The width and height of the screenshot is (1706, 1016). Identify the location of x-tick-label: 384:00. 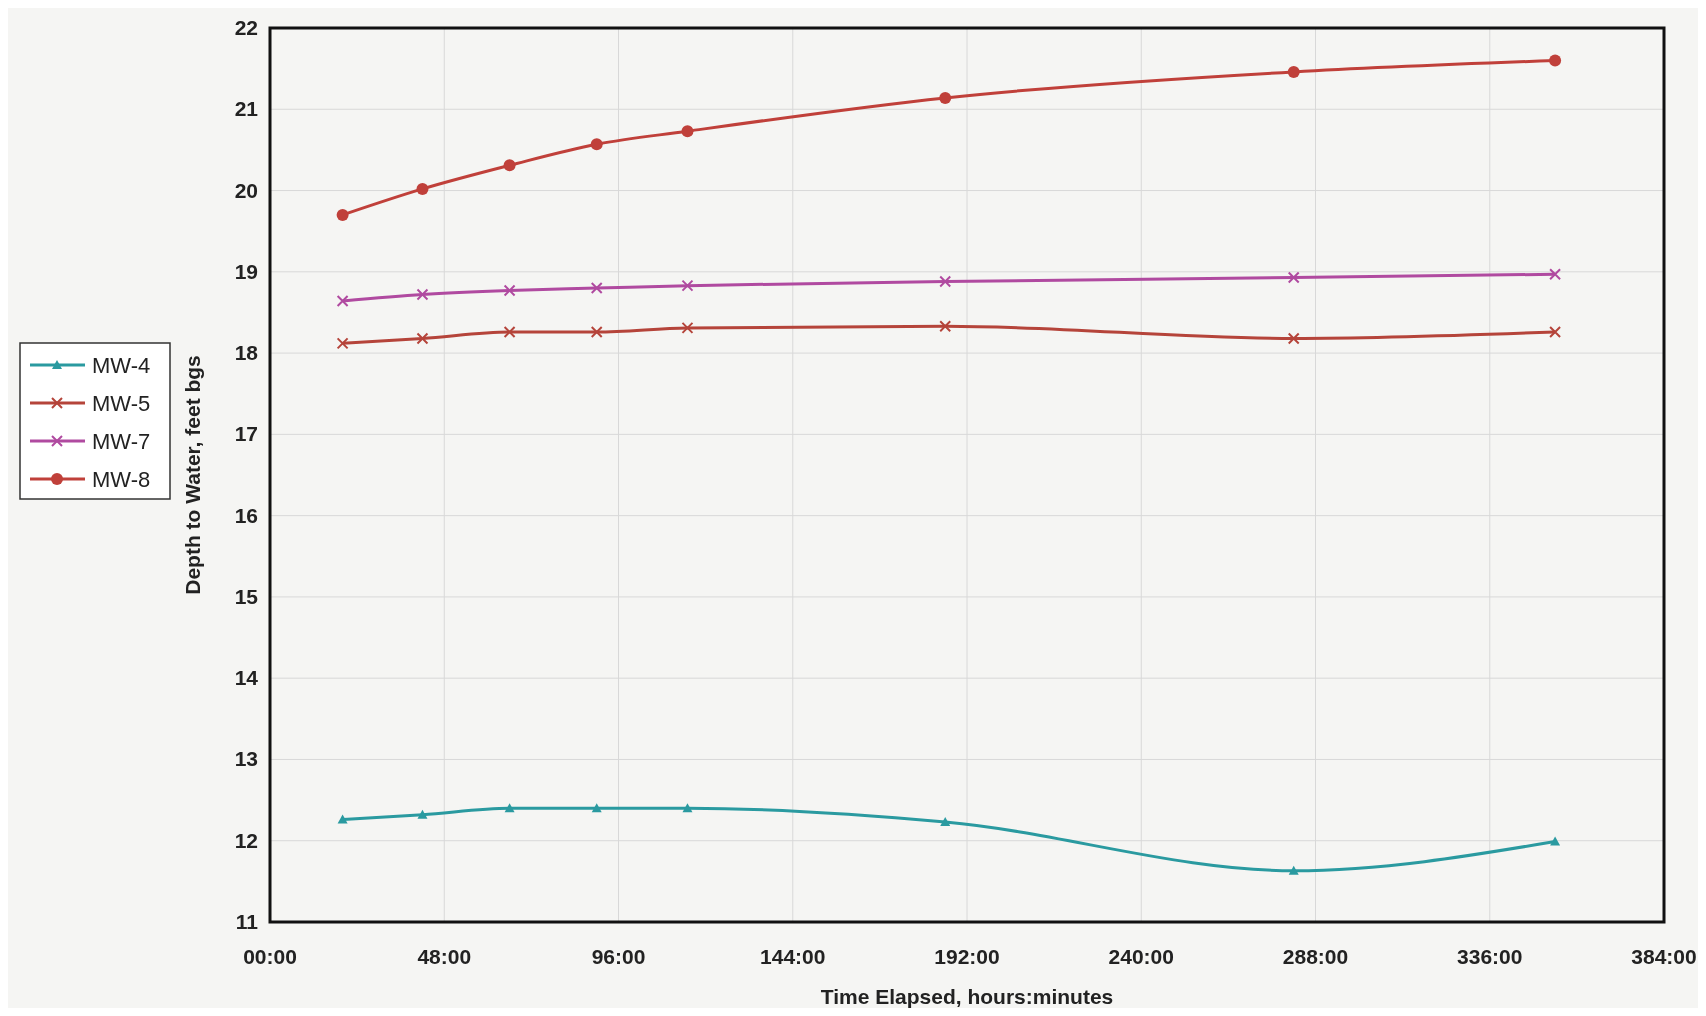
(1664, 956).